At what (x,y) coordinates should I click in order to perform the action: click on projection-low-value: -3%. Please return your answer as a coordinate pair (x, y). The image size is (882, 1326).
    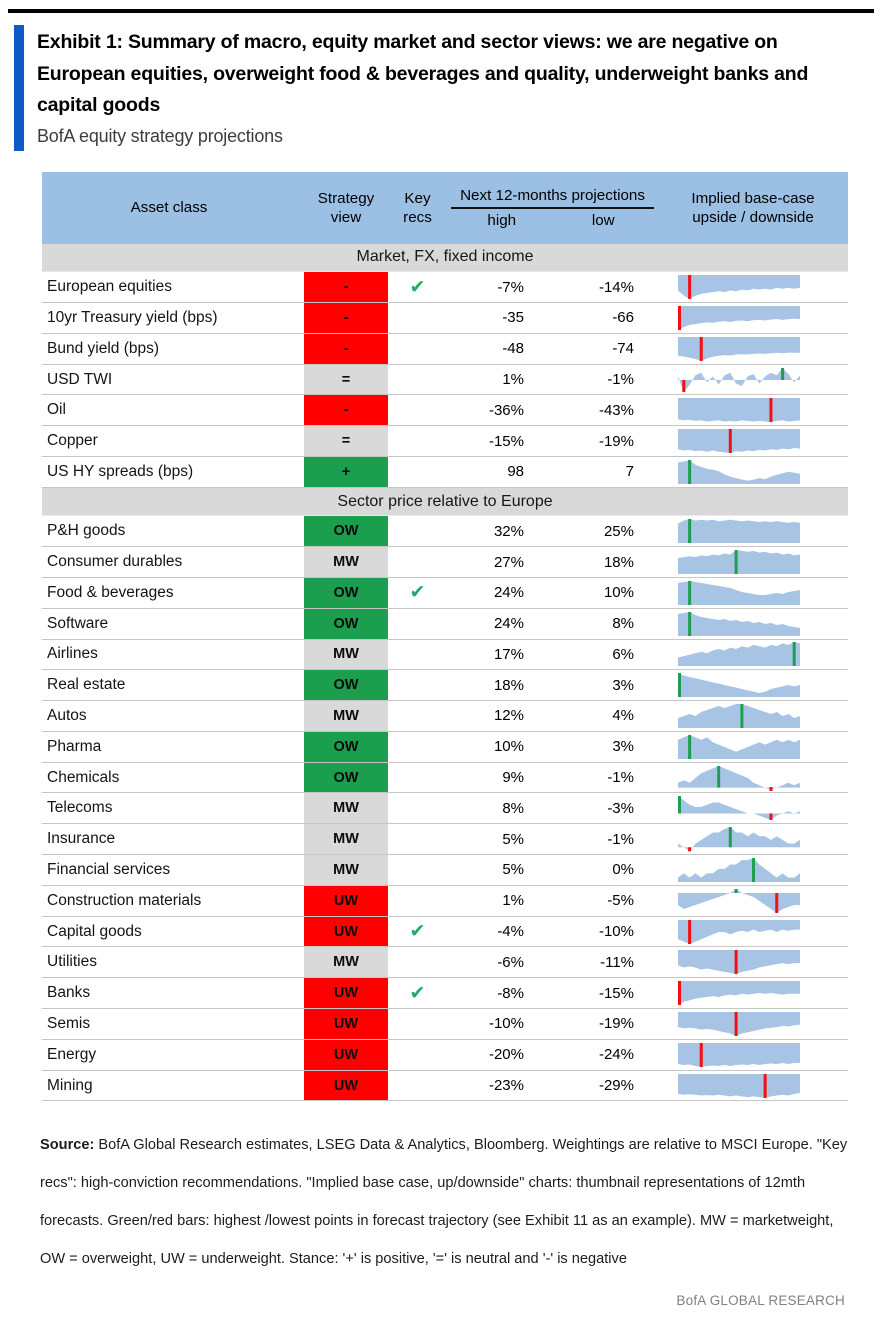
    Looking at the image, I should click on (620, 808).